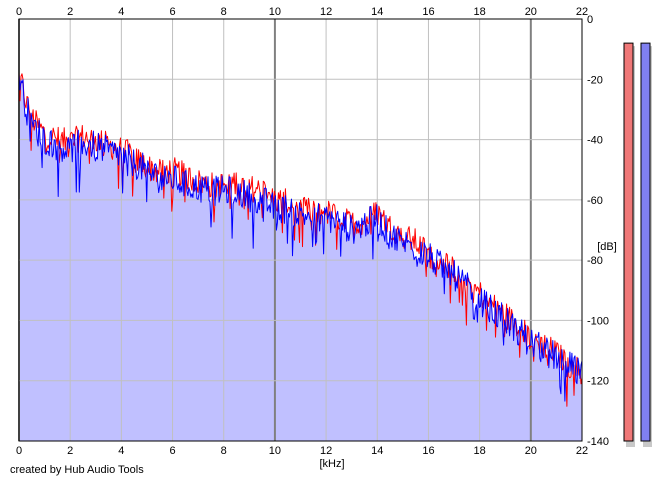 Image resolution: width=664 pixels, height=481 pixels. I want to click on y-tick-label: -120, so click(598, 382).